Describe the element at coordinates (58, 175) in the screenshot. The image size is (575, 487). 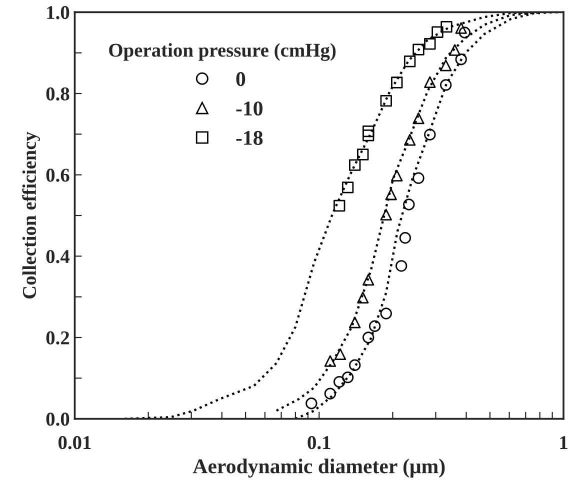
I see `y-tick-label: 0.6` at that location.